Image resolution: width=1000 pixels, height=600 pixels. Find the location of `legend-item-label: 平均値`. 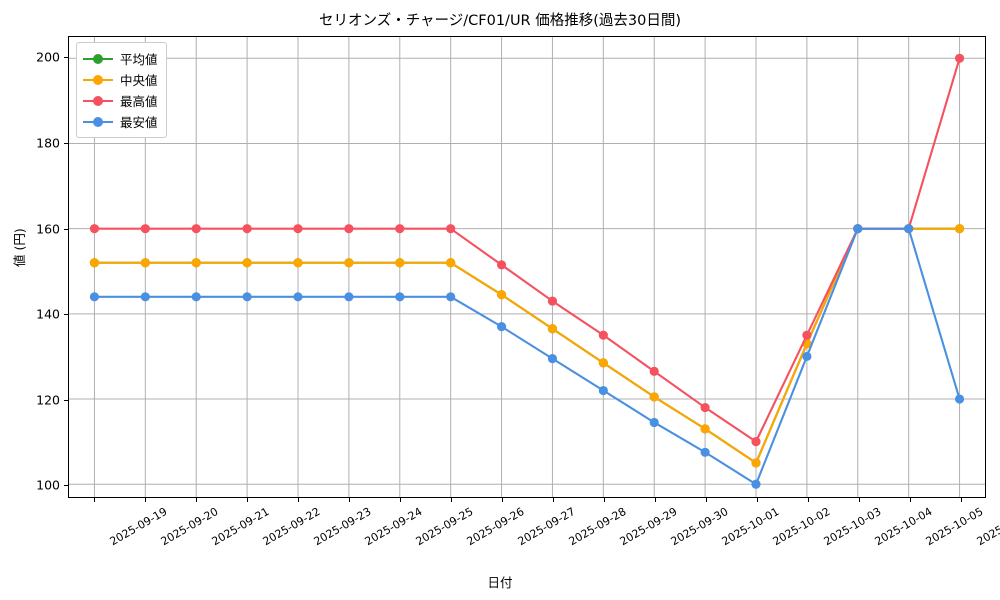

legend-item-label: 平均値 is located at coordinates (139, 59).